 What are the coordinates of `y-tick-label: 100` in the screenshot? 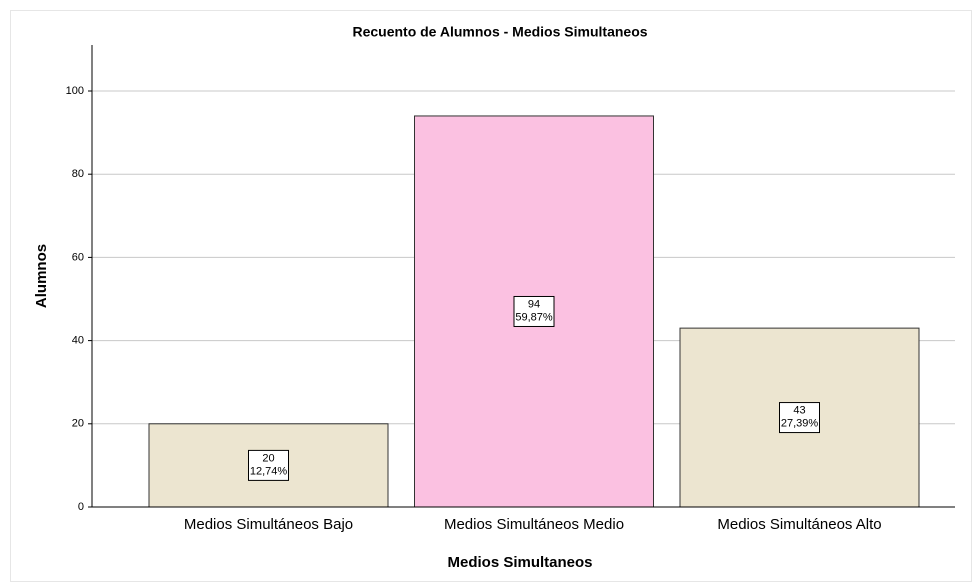 It's located at (75, 91).